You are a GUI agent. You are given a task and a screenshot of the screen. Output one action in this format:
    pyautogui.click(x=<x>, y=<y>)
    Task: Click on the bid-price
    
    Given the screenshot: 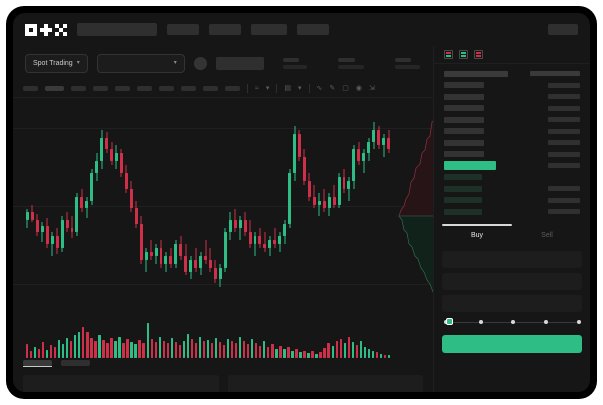 What is the action you would take?
    pyautogui.click(x=463, y=177)
    